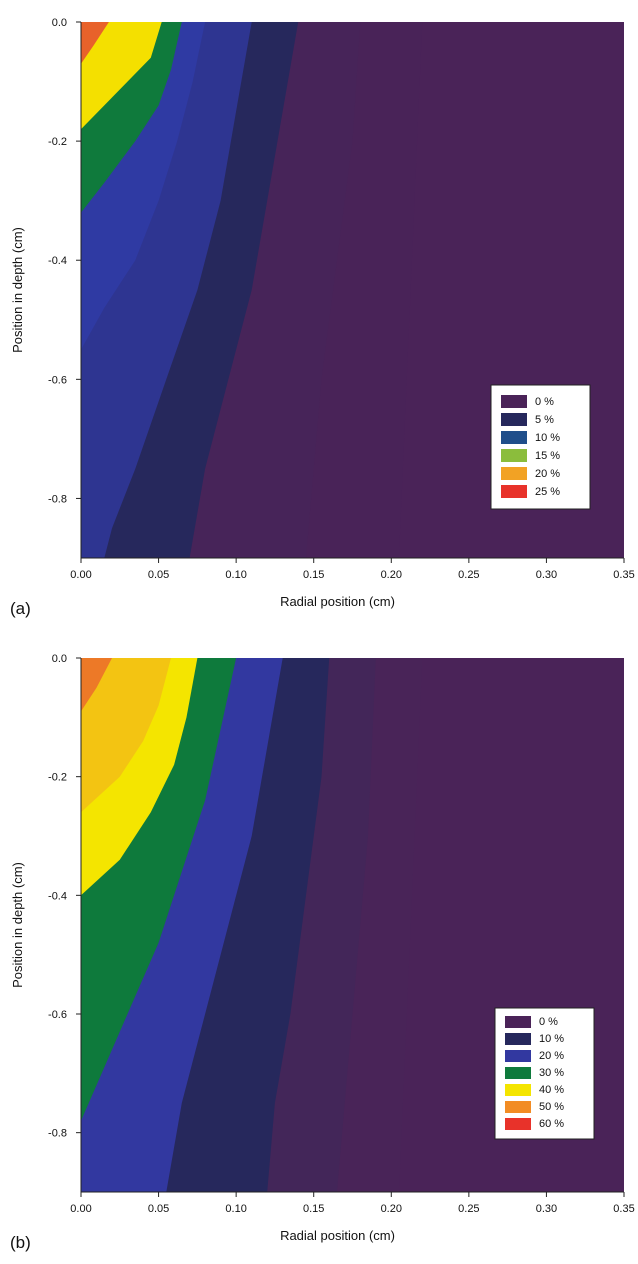 This screenshot has width=638, height=1264. I want to click on legend-label: 15 %, so click(547, 456).